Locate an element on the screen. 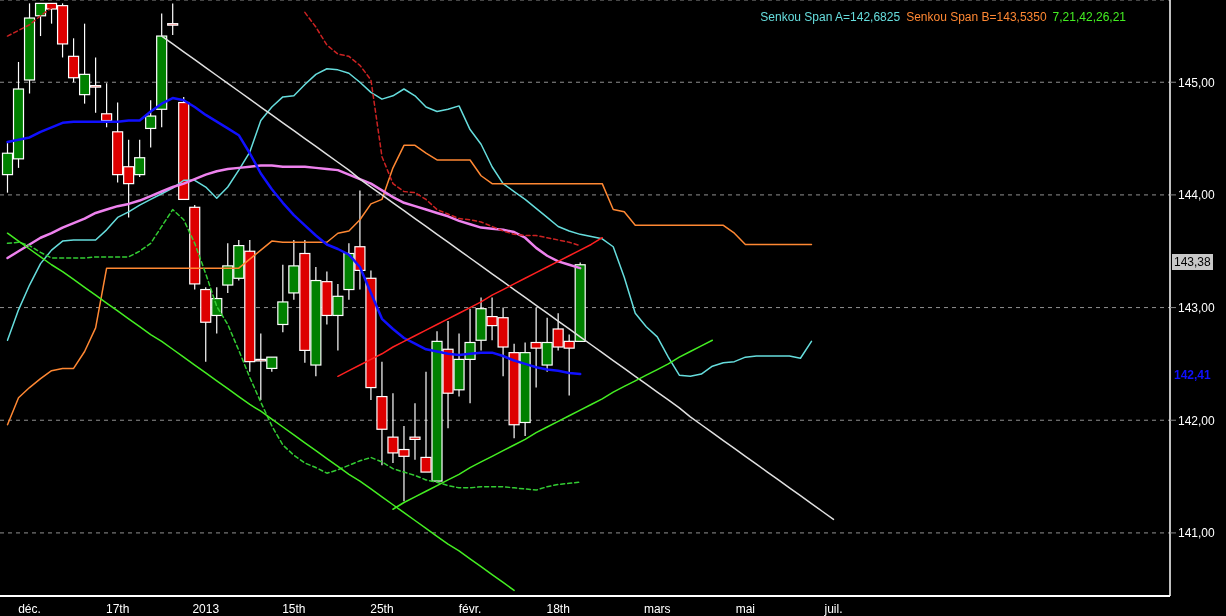 Image resolution: width=1226 pixels, height=616 pixels. x-tick-label: févr. is located at coordinates (470, 608).